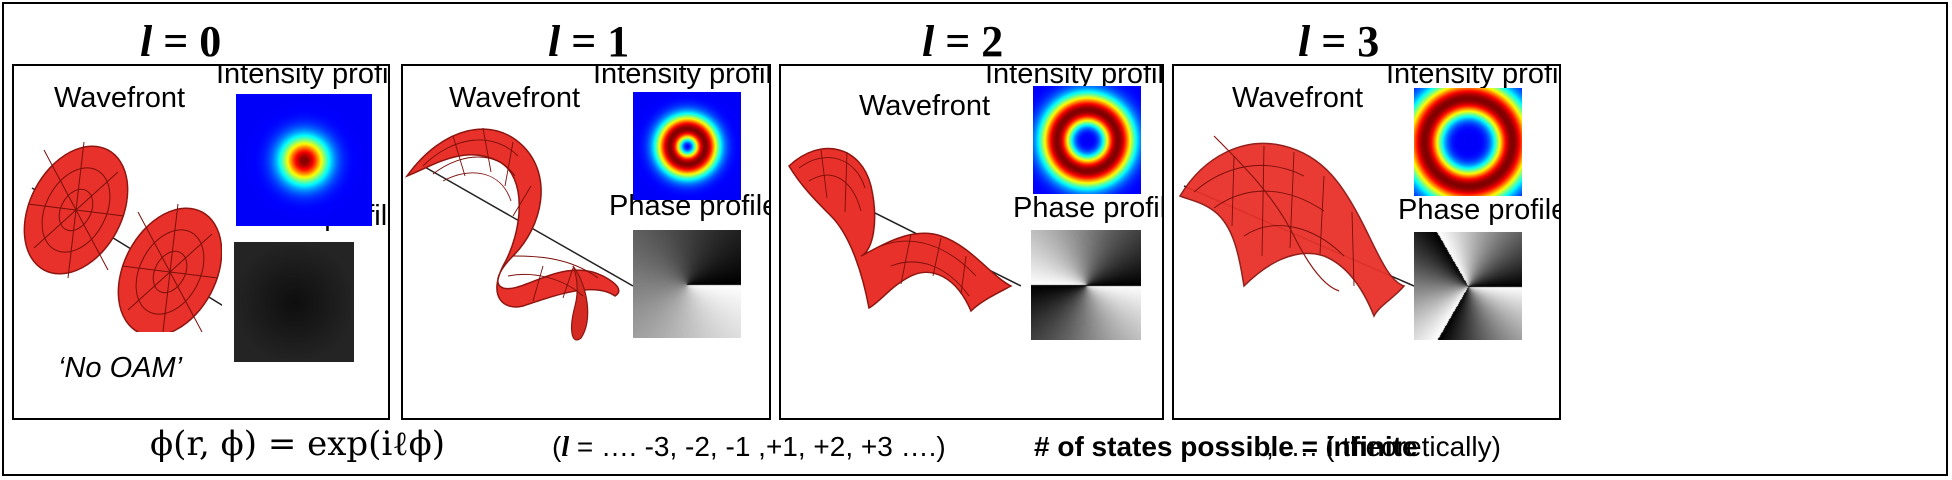 The height and width of the screenshot is (480, 1952). Describe the element at coordinates (1339, 41) in the screenshot. I see `mode-title-l3: l = 3` at that location.